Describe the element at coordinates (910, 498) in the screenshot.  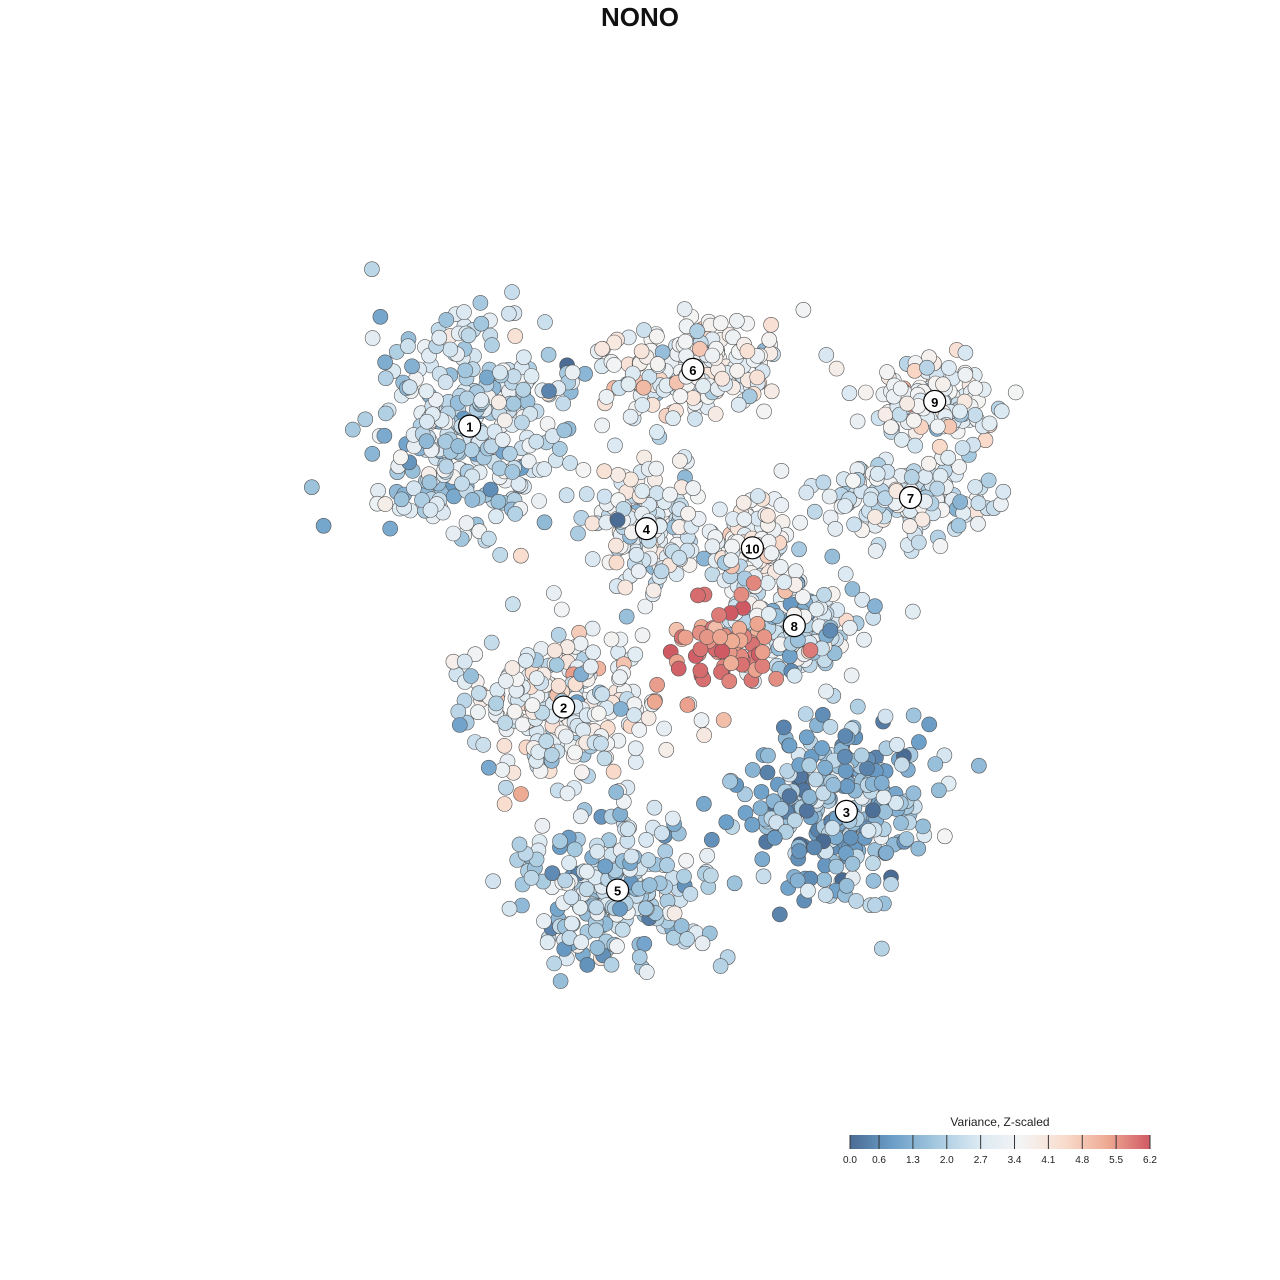
I see `cluster-marker-label: 7` at that location.